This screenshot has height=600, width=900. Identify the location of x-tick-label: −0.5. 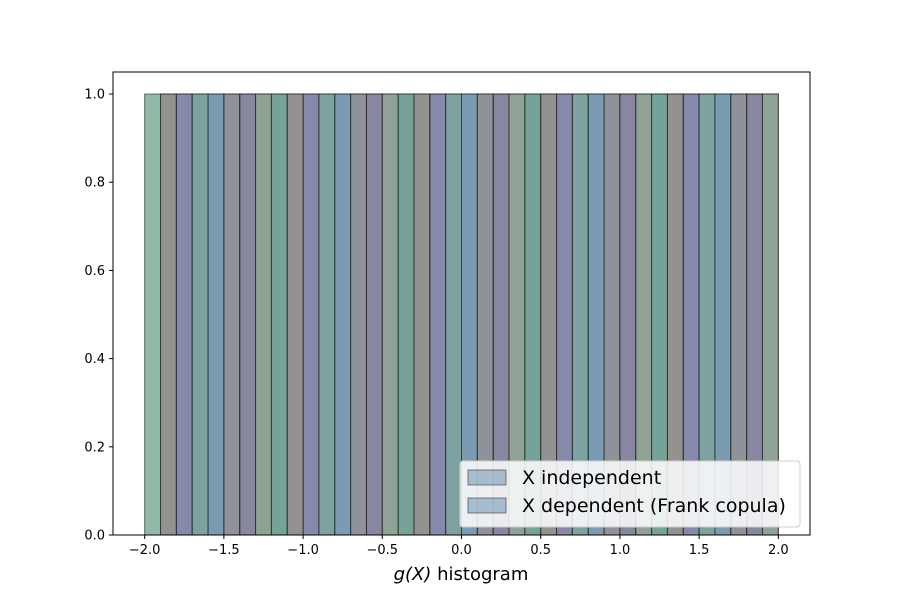
(383, 550).